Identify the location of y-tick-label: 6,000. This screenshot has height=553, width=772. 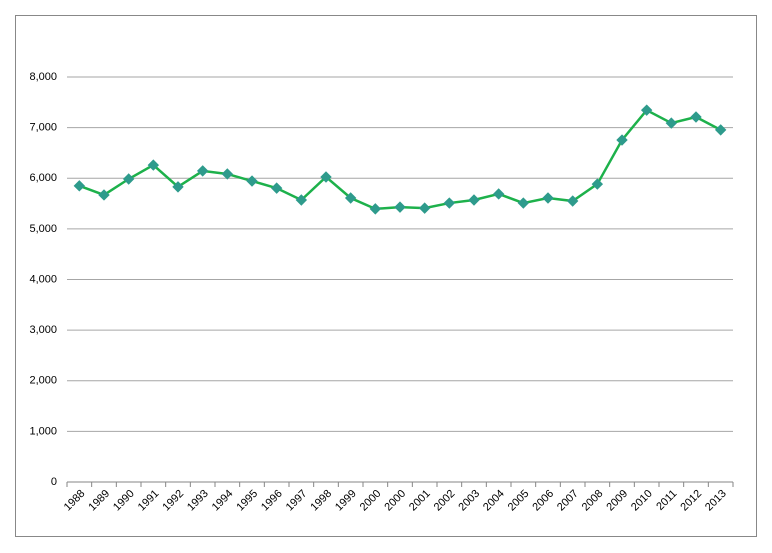
(43, 178).